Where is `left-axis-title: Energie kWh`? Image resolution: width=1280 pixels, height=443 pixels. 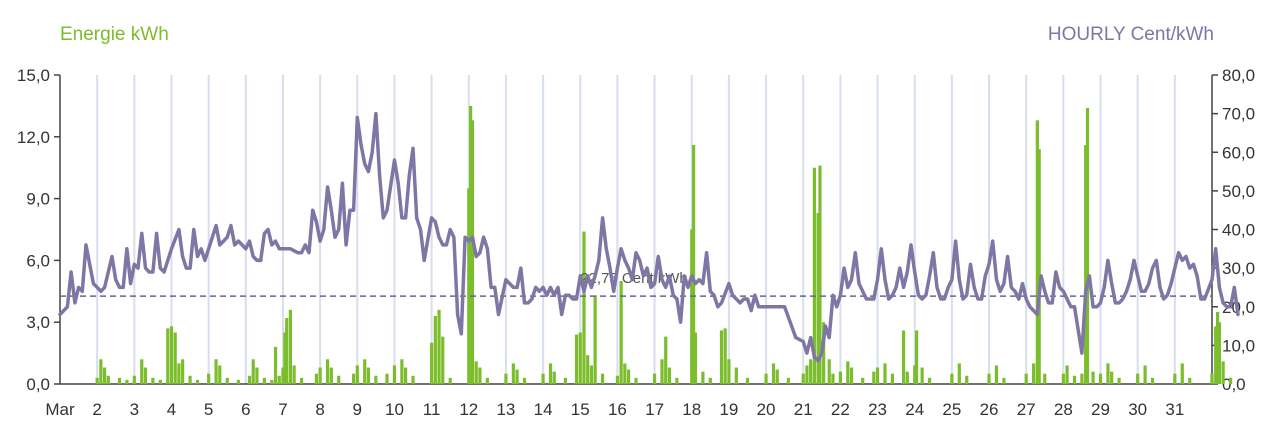
left-axis-title: Energie kWh is located at coordinates (114, 34).